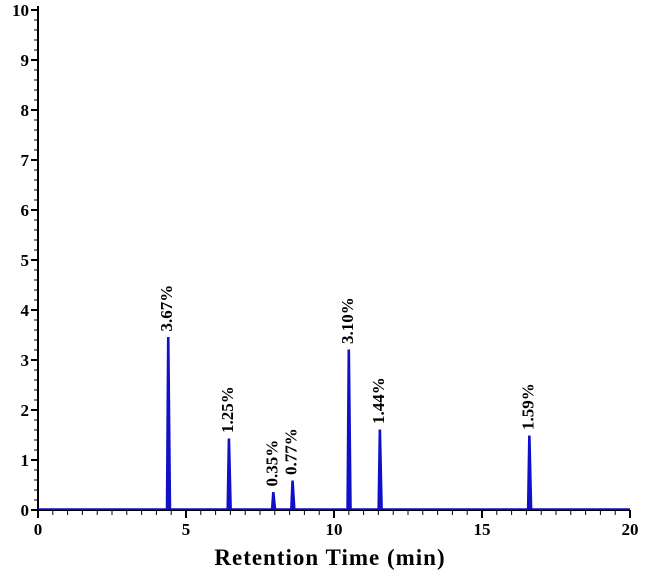  What do you see at coordinates (271, 463) in the screenshot?
I see `peak-label: 0.35%` at bounding box center [271, 463].